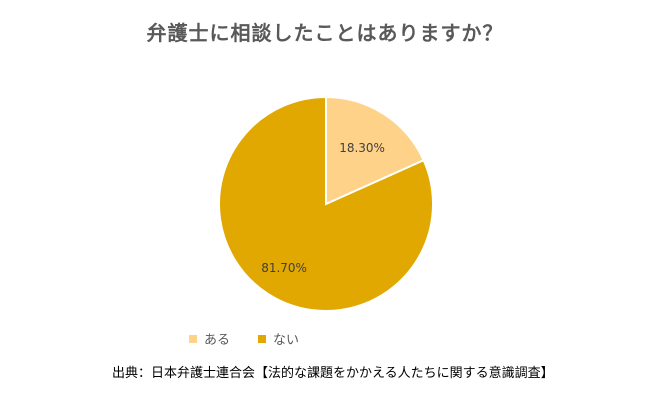  I want to click on data-label-nai: 81.70%, so click(284, 268).